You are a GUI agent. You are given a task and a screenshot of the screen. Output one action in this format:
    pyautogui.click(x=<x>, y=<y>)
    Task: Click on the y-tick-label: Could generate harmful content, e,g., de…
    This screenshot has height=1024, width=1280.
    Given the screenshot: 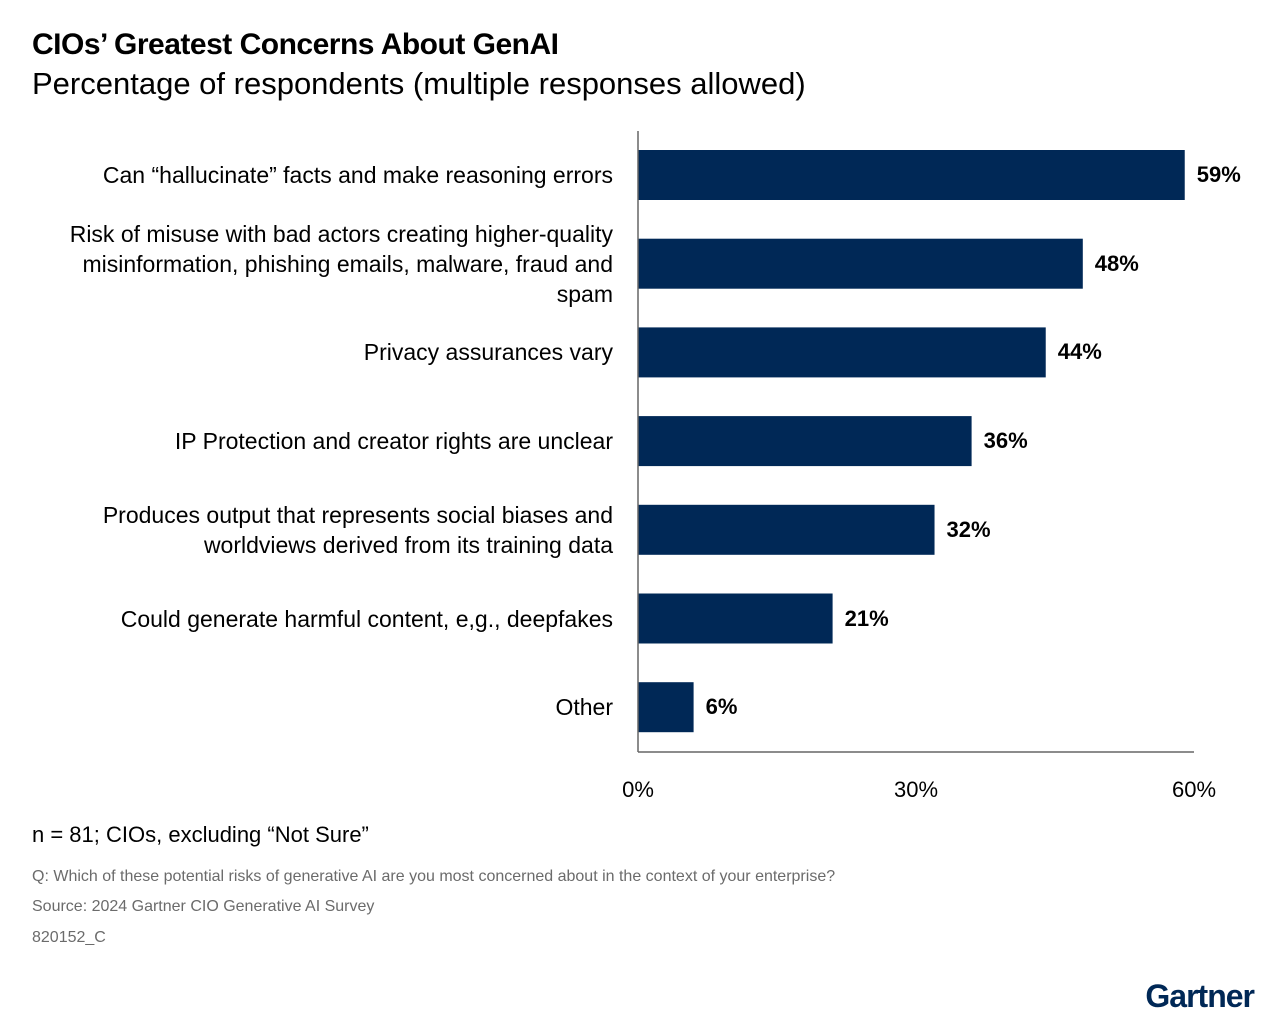 What is the action you would take?
    pyautogui.click(x=366, y=618)
    